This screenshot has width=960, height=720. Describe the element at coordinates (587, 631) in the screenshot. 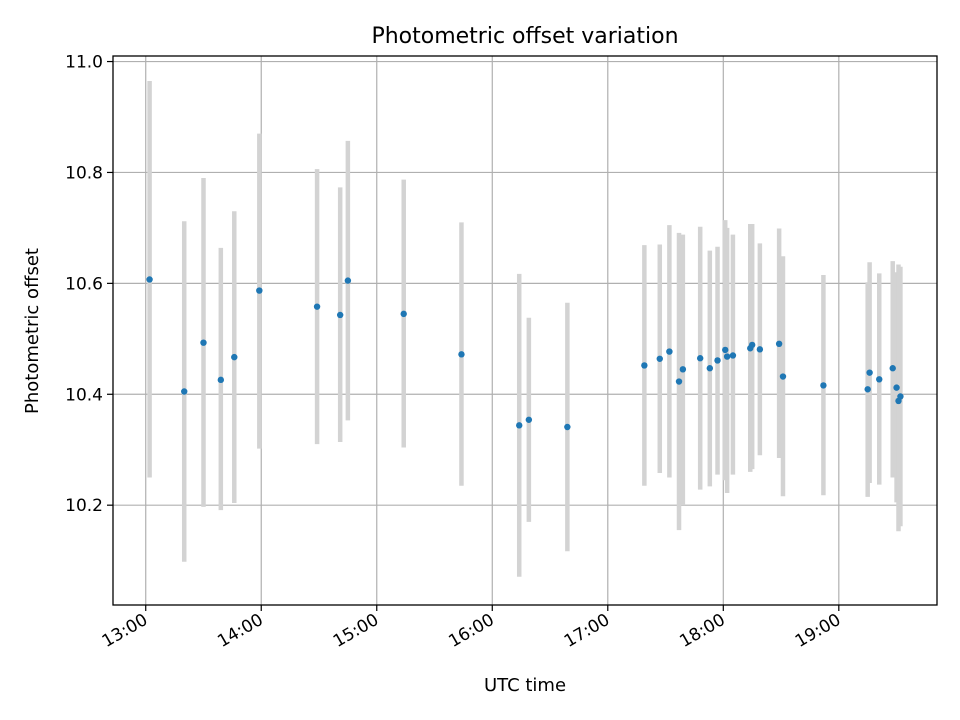

I see `x-tick-label: 17:00` at that location.